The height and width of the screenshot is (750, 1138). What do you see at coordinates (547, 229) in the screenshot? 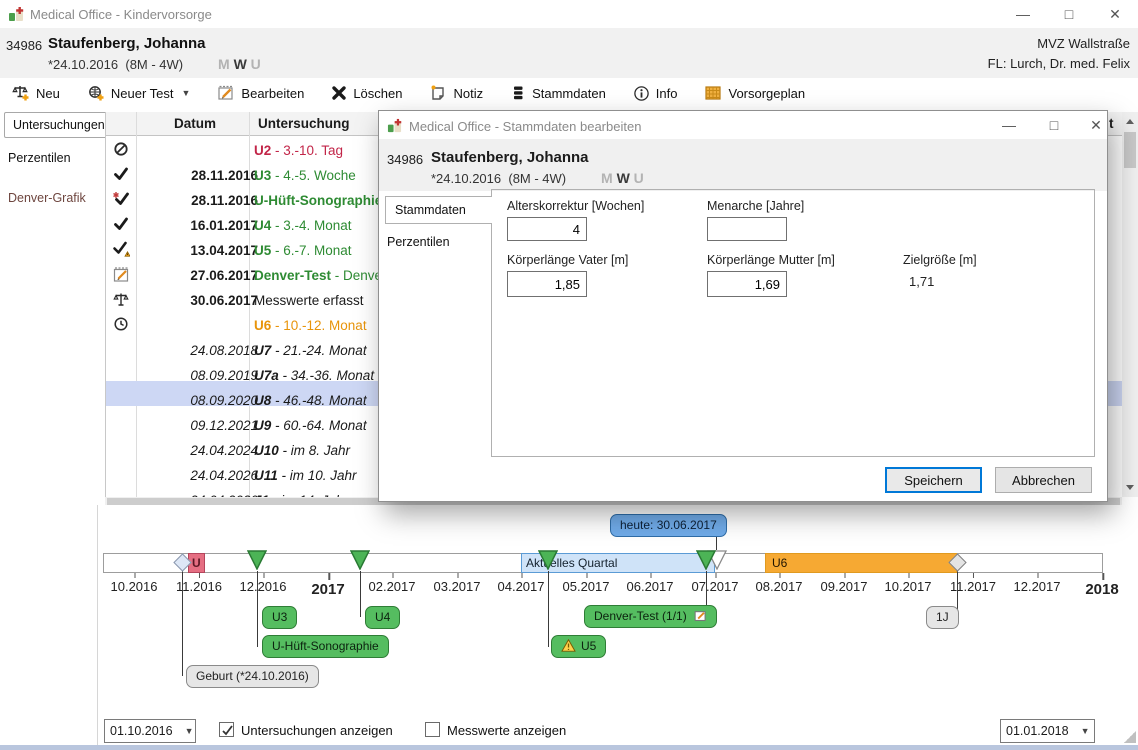
I see `alterskorrektur-input` at bounding box center [547, 229].